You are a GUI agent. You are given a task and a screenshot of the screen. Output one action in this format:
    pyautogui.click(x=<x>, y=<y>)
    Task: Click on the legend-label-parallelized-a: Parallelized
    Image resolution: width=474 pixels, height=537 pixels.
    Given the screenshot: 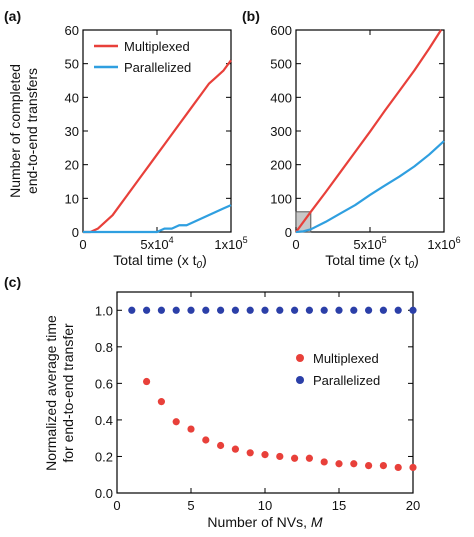 What is the action you would take?
    pyautogui.click(x=157, y=67)
    